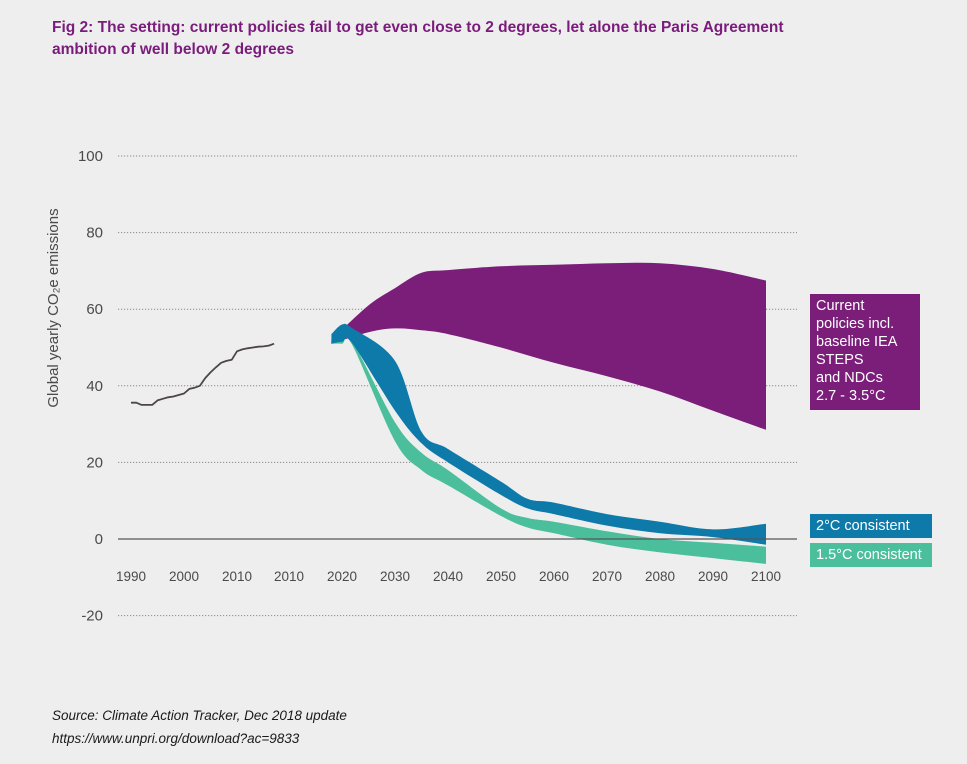 This screenshot has height=764, width=967. What do you see at coordinates (851, 396) in the screenshot?
I see `legend-current-line: 2.7 - 3.5°C` at bounding box center [851, 396].